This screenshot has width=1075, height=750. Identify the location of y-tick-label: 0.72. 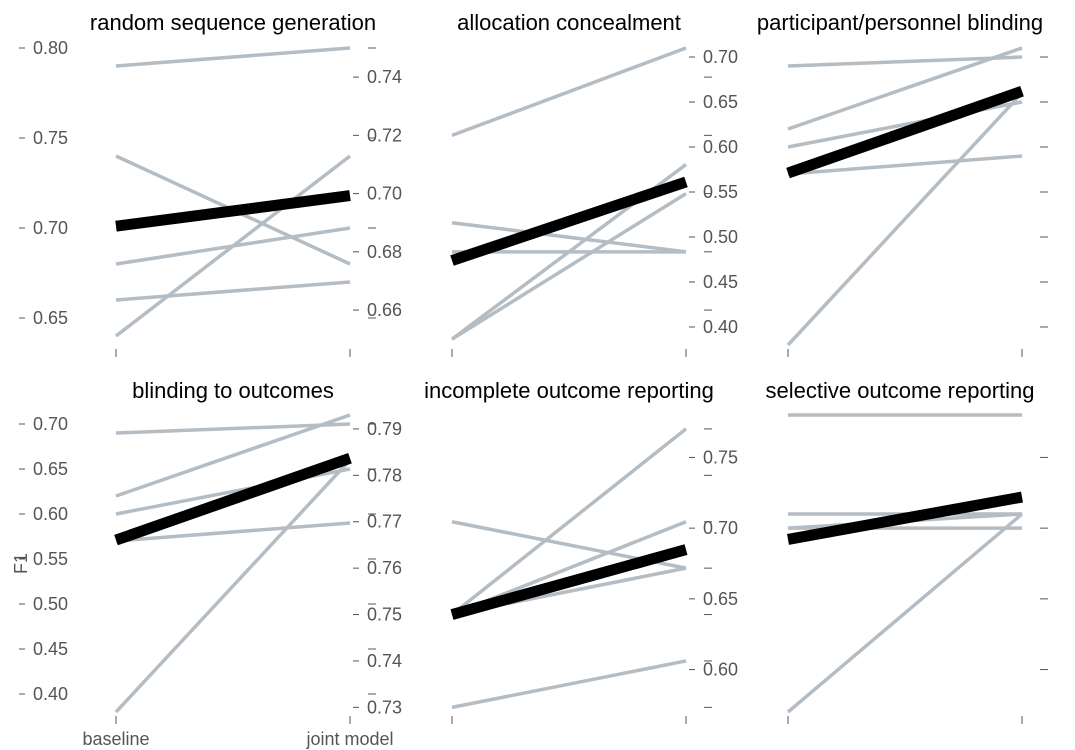
(384, 135).